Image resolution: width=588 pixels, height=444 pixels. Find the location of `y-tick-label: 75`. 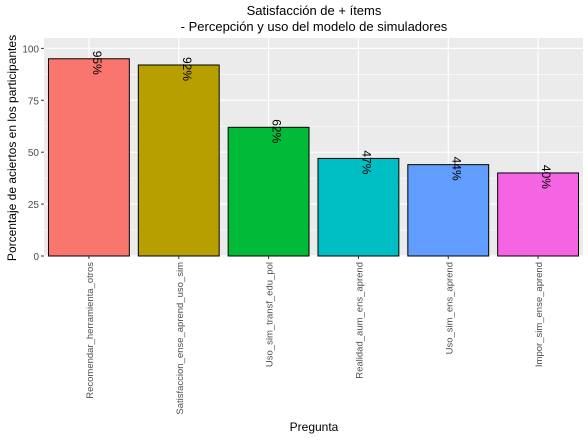

y-tick-label: 75 is located at coordinates (34, 101).